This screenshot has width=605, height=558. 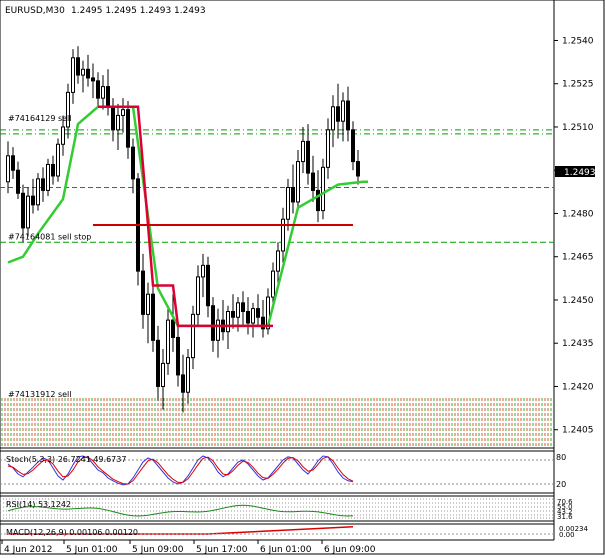 What do you see at coordinates (277, 530) in the screenshot?
I see `macd-panel` at bounding box center [277, 530].